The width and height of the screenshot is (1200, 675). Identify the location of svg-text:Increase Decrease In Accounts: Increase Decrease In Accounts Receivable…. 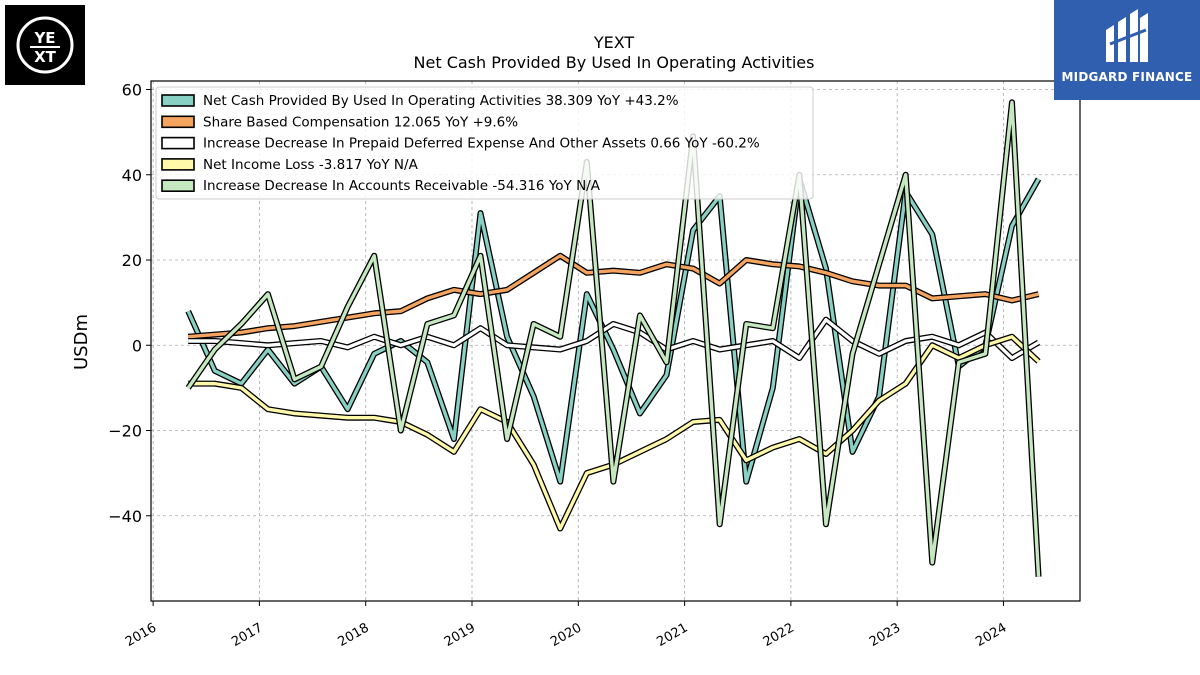
(402, 186).